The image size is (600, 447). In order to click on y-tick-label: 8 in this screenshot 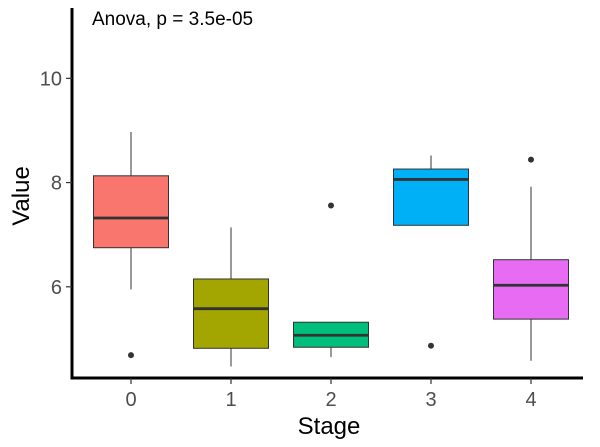, I will do `click(56, 184)`.